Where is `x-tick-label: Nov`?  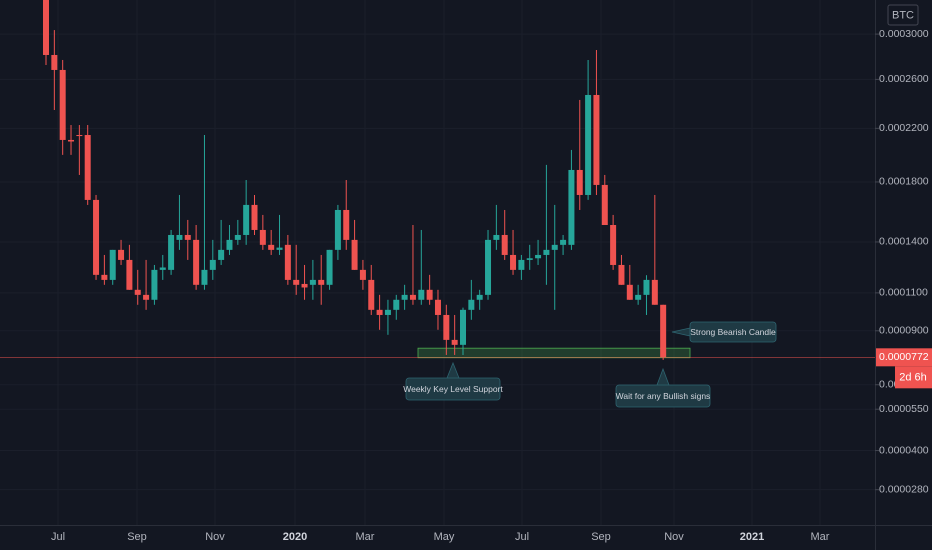
x-tick-label: Nov is located at coordinates (215, 537).